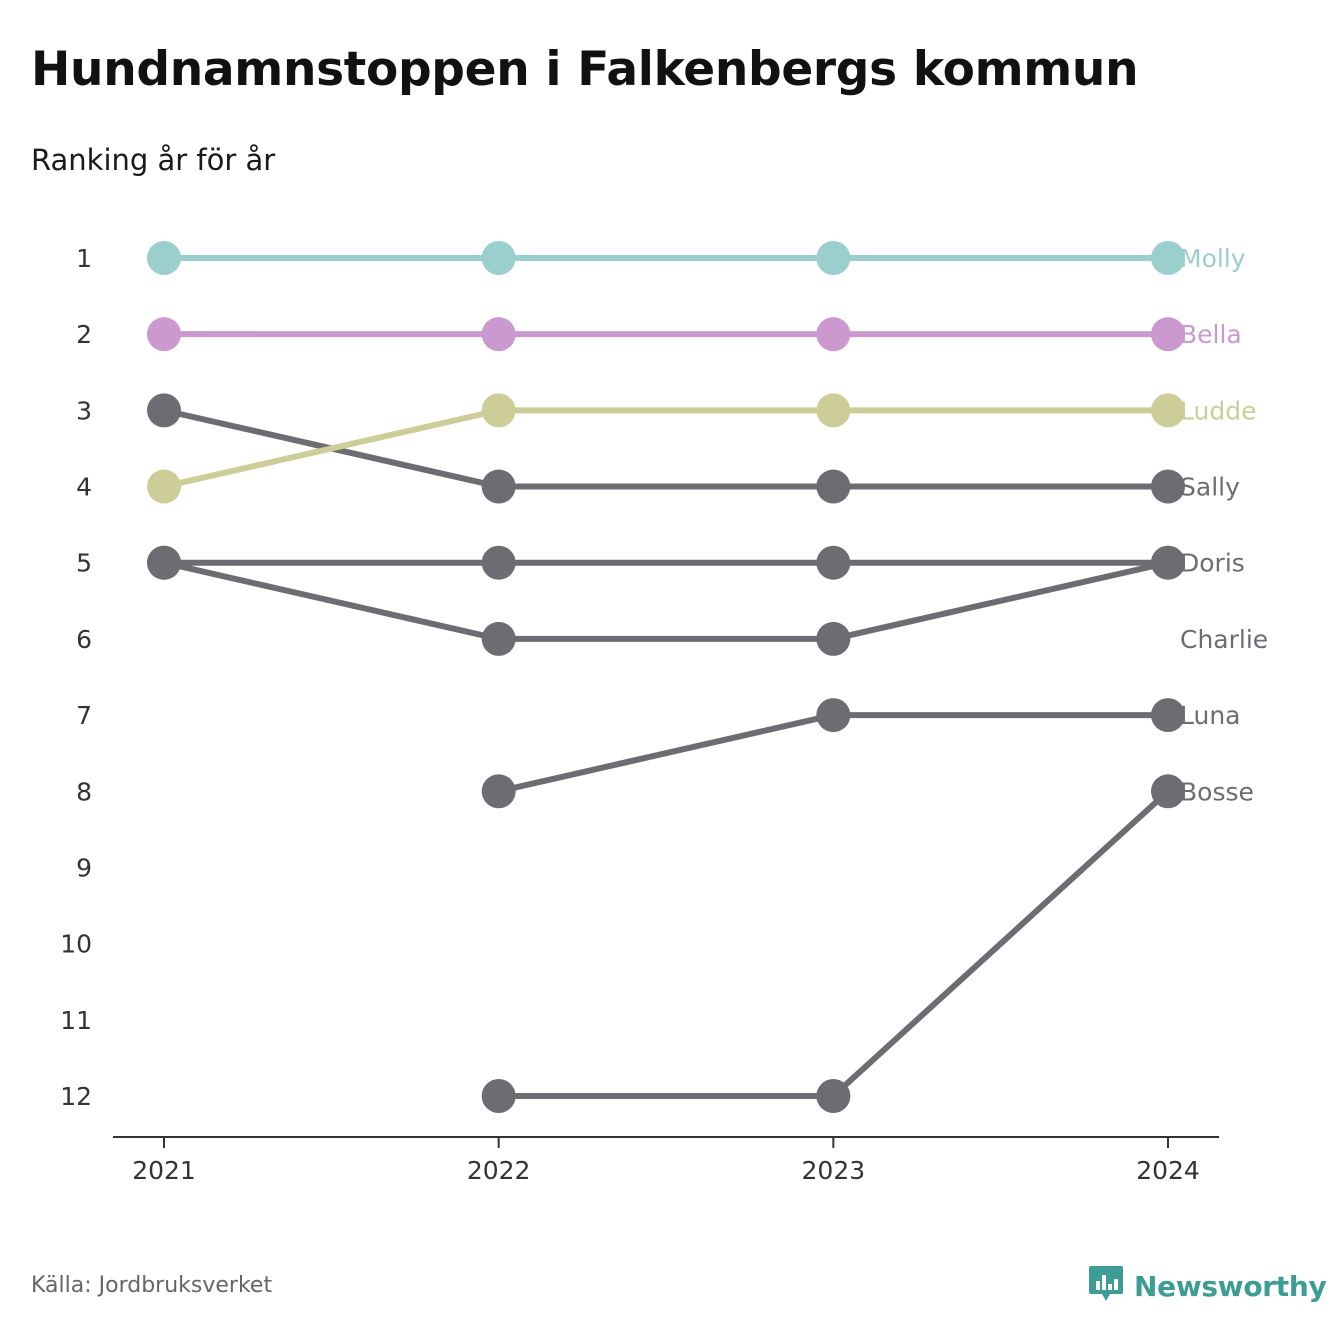 Image resolution: width=1340 pixels, height=1340 pixels. I want to click on series-line-sally, so click(666, 448).